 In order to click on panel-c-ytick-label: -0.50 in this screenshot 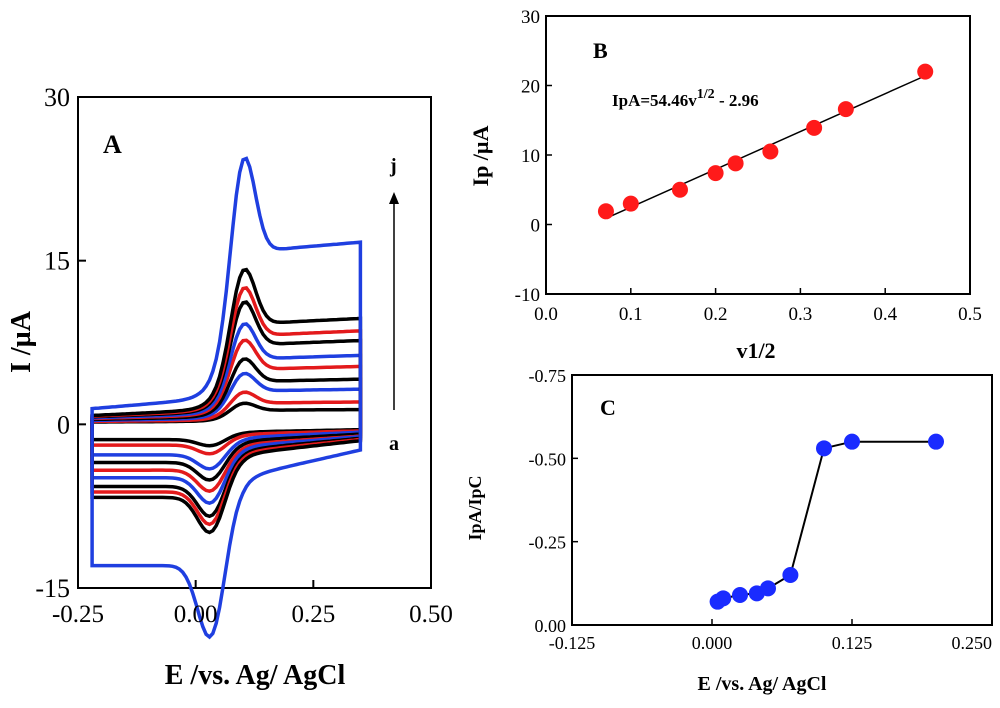, I will do `click(548, 459)`.